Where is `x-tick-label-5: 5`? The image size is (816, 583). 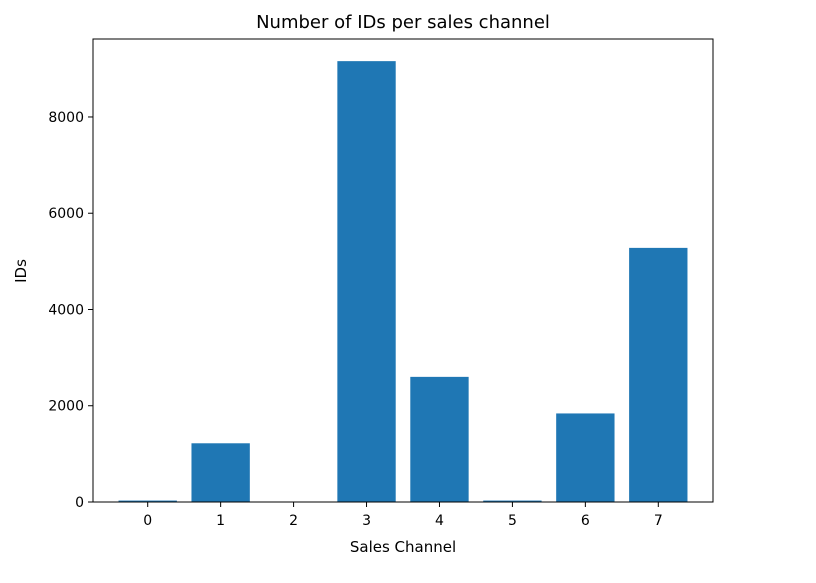 x-tick-label-5: 5 is located at coordinates (512, 521).